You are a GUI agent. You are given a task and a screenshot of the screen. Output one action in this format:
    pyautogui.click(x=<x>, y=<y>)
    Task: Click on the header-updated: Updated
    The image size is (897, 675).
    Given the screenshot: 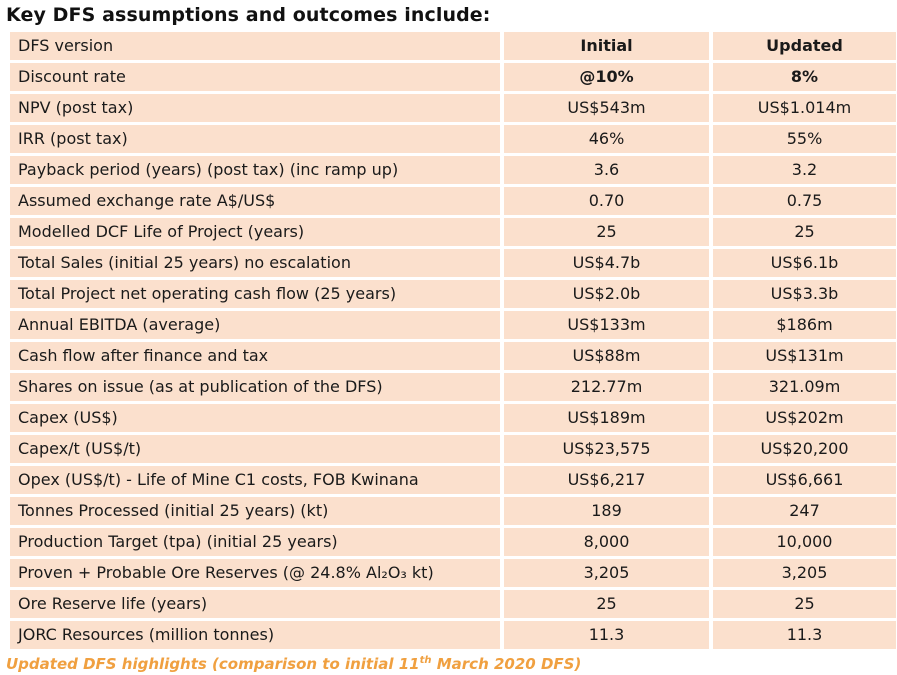 What is the action you would take?
    pyautogui.click(x=804, y=46)
    